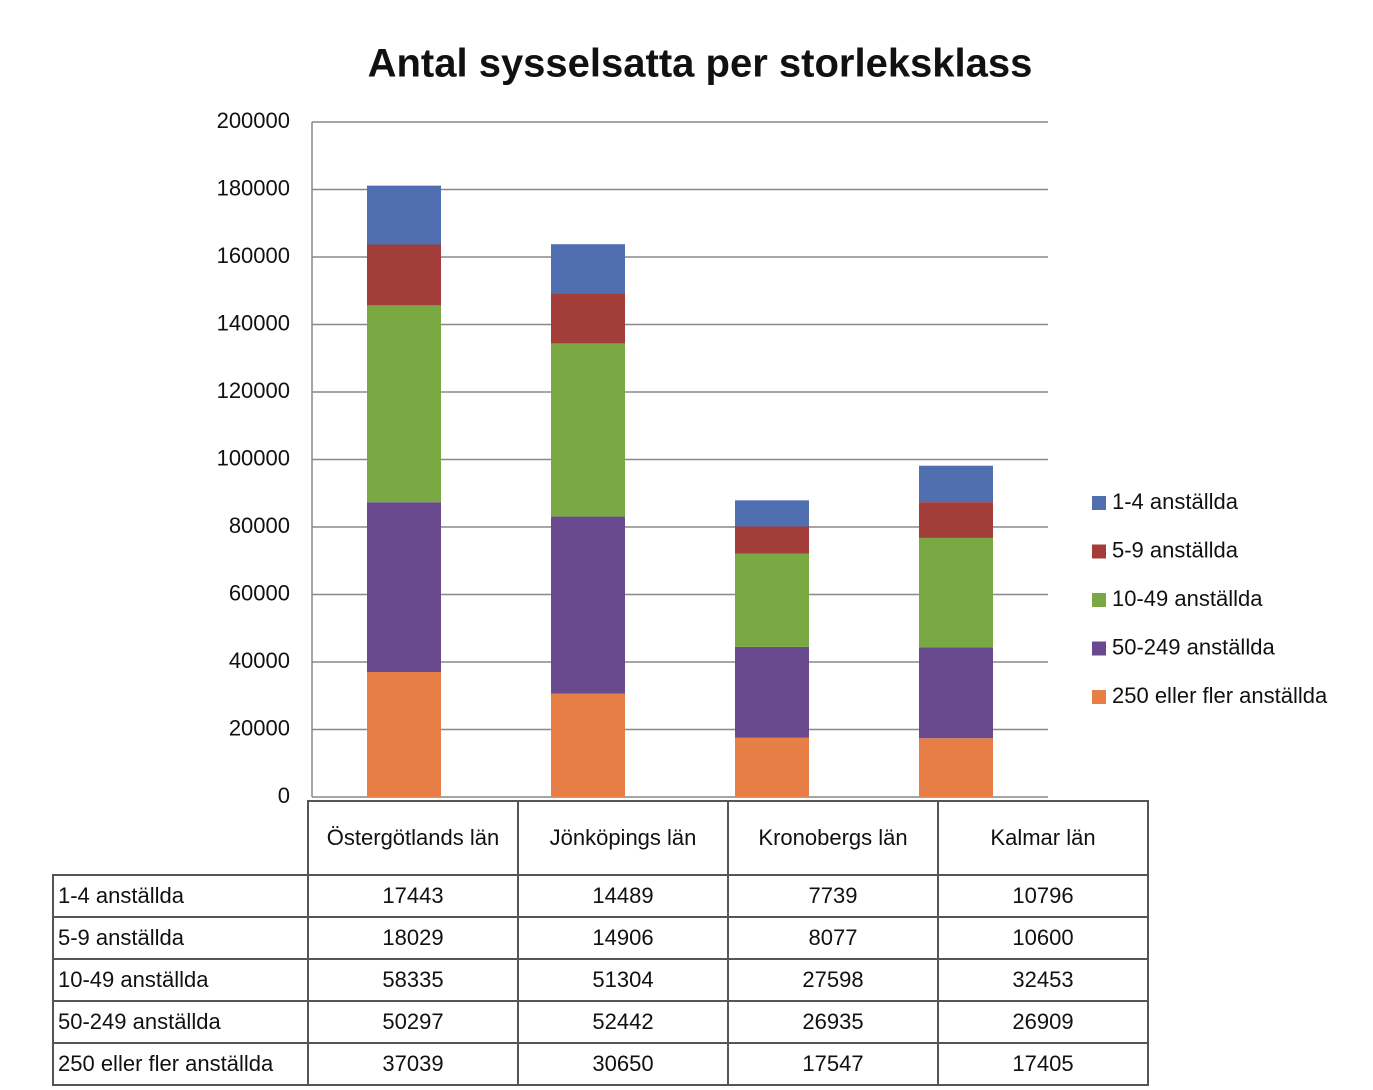 Image resolution: width=1373 pixels, height=1090 pixels. I want to click on y-tick-label: 140000, so click(253, 322).